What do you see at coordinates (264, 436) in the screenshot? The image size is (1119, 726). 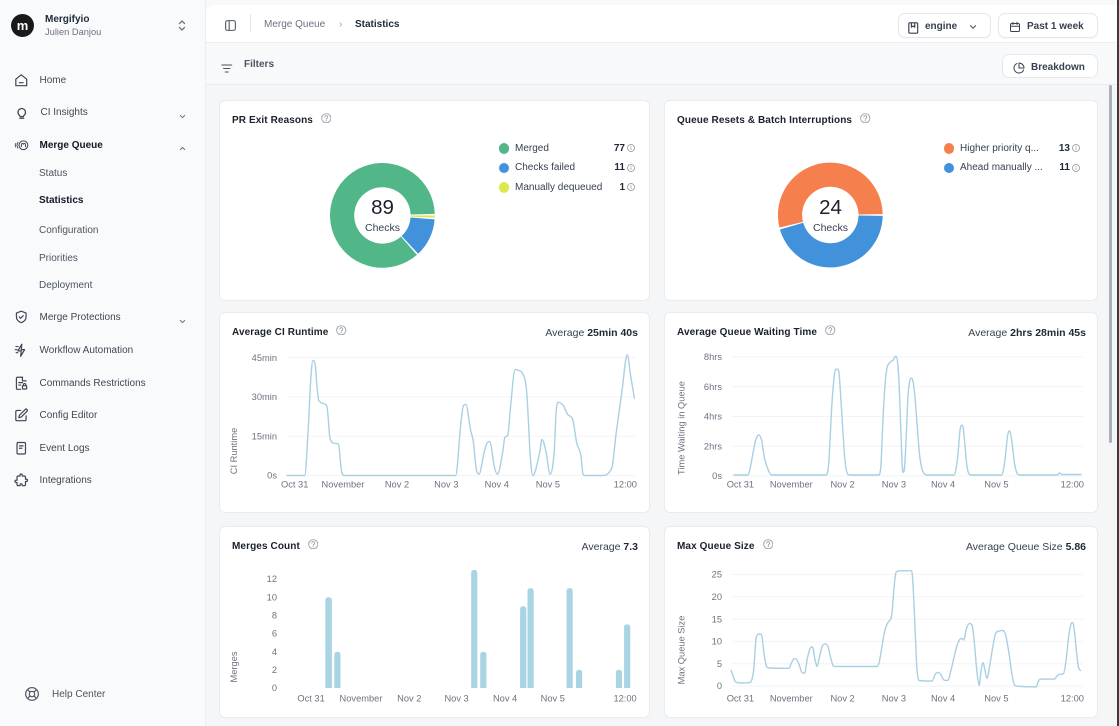 I see `svg-text: 15min` at bounding box center [264, 436].